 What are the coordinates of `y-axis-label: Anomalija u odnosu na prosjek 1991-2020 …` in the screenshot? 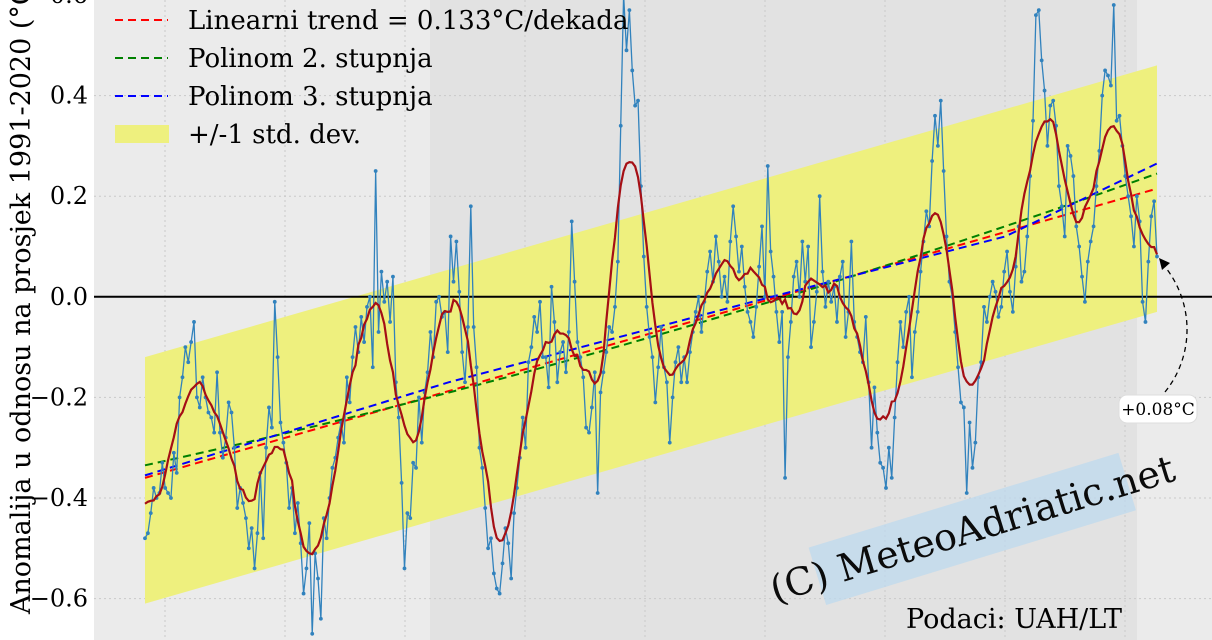 It's located at (21, 307).